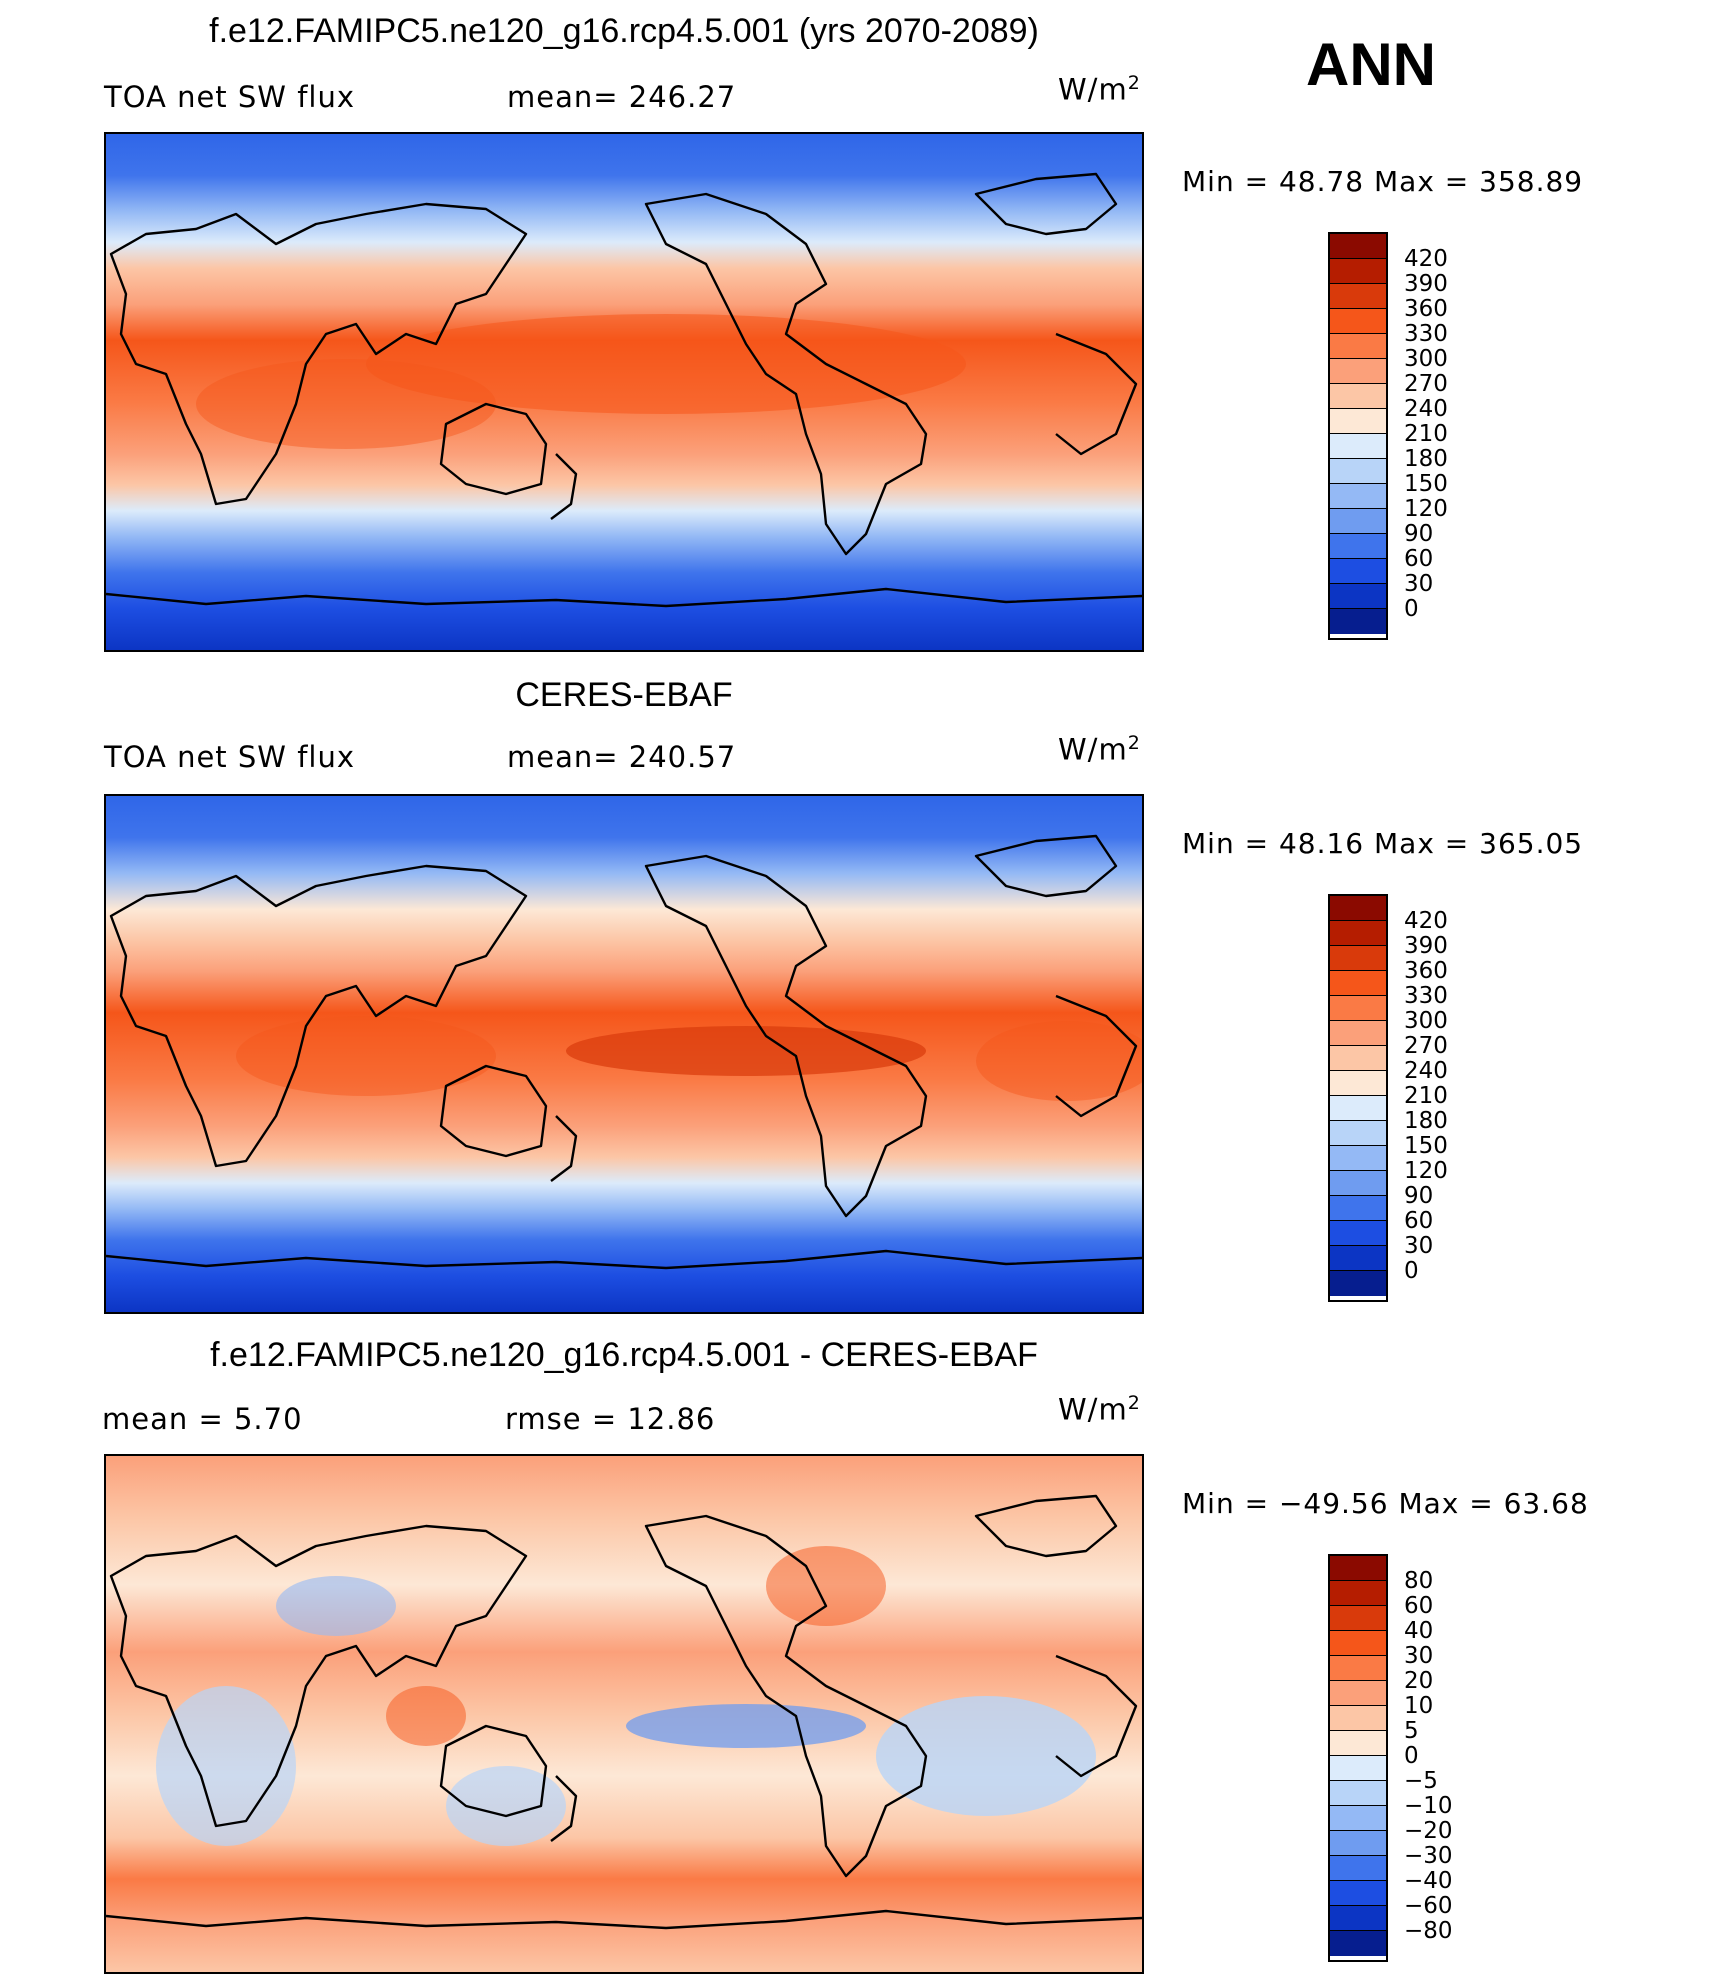 Image resolution: width=1710 pixels, height=1979 pixels. I want to click on panel2-colorbar-label: 210, so click(1426, 1095).